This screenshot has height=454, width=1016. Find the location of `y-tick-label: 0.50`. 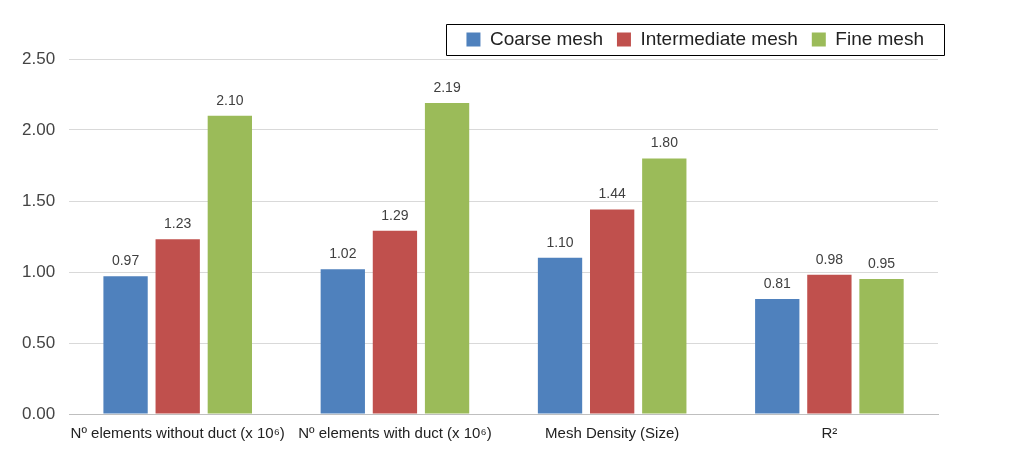

y-tick-label: 0.50 is located at coordinates (38, 342).